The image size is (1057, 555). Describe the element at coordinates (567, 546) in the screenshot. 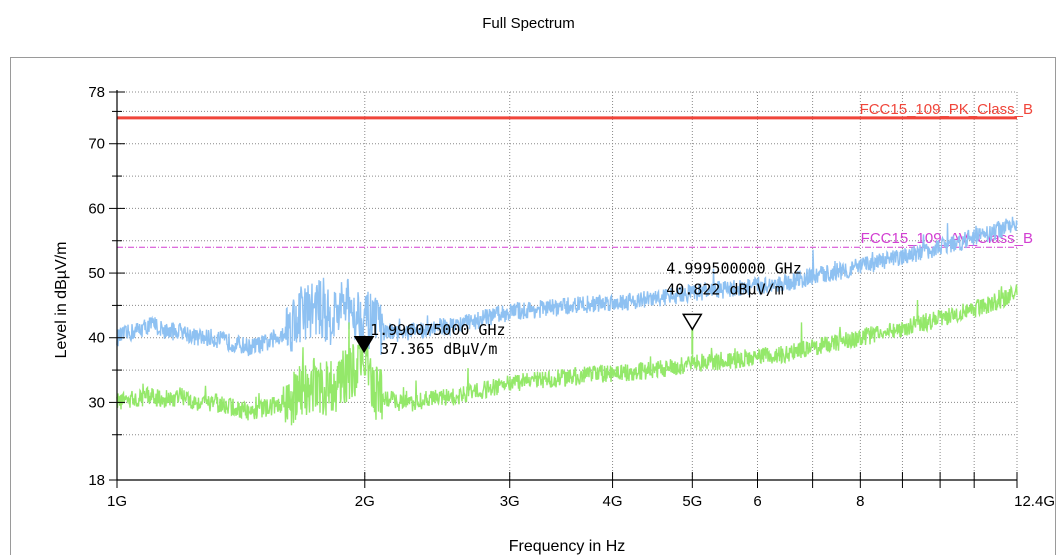

I see `x-axis-title: Frequency in Hz` at that location.